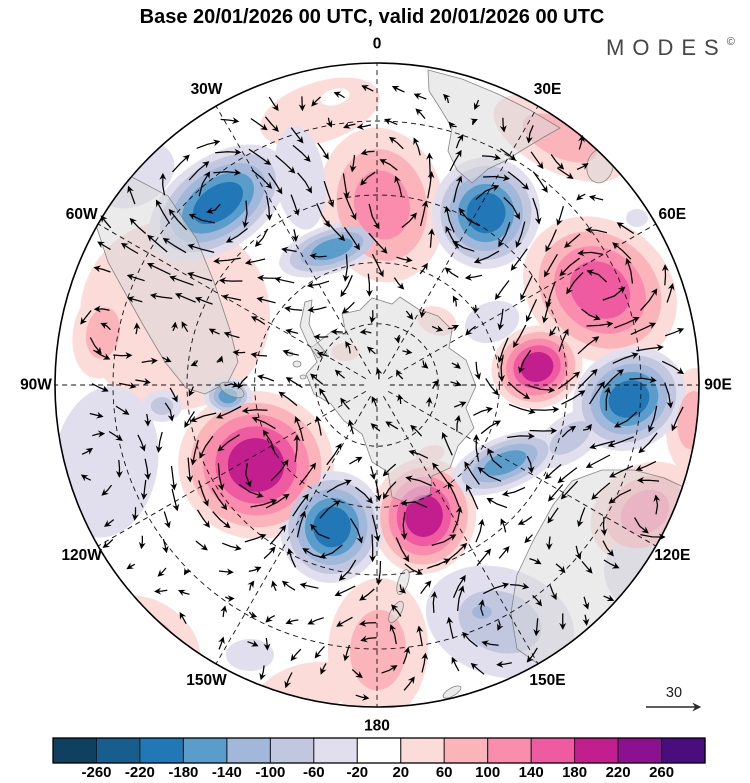 The image size is (750, 783). Describe the element at coordinates (206, 680) in the screenshot. I see `meridian-label-150W: 150W` at that location.